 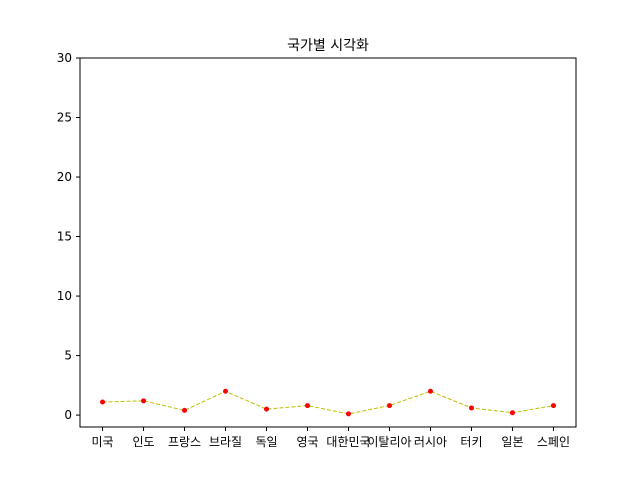 What do you see at coordinates (143, 442) in the screenshot?
I see `x-tick-label: 인도` at bounding box center [143, 442].